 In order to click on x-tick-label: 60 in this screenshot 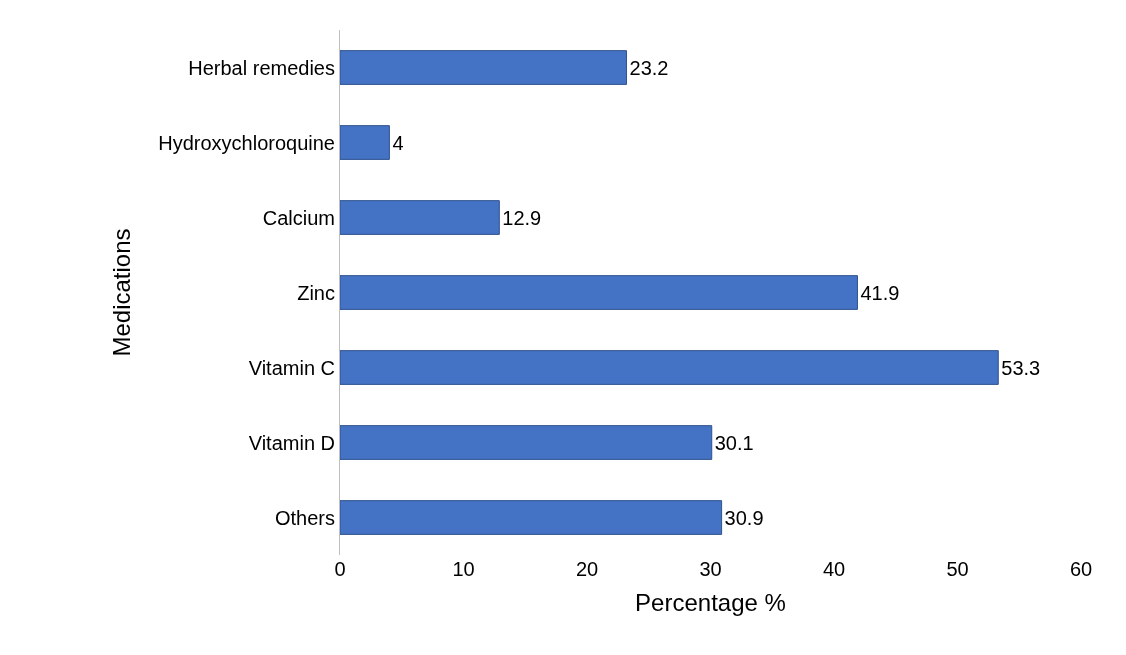, I will do `click(1081, 569)`.